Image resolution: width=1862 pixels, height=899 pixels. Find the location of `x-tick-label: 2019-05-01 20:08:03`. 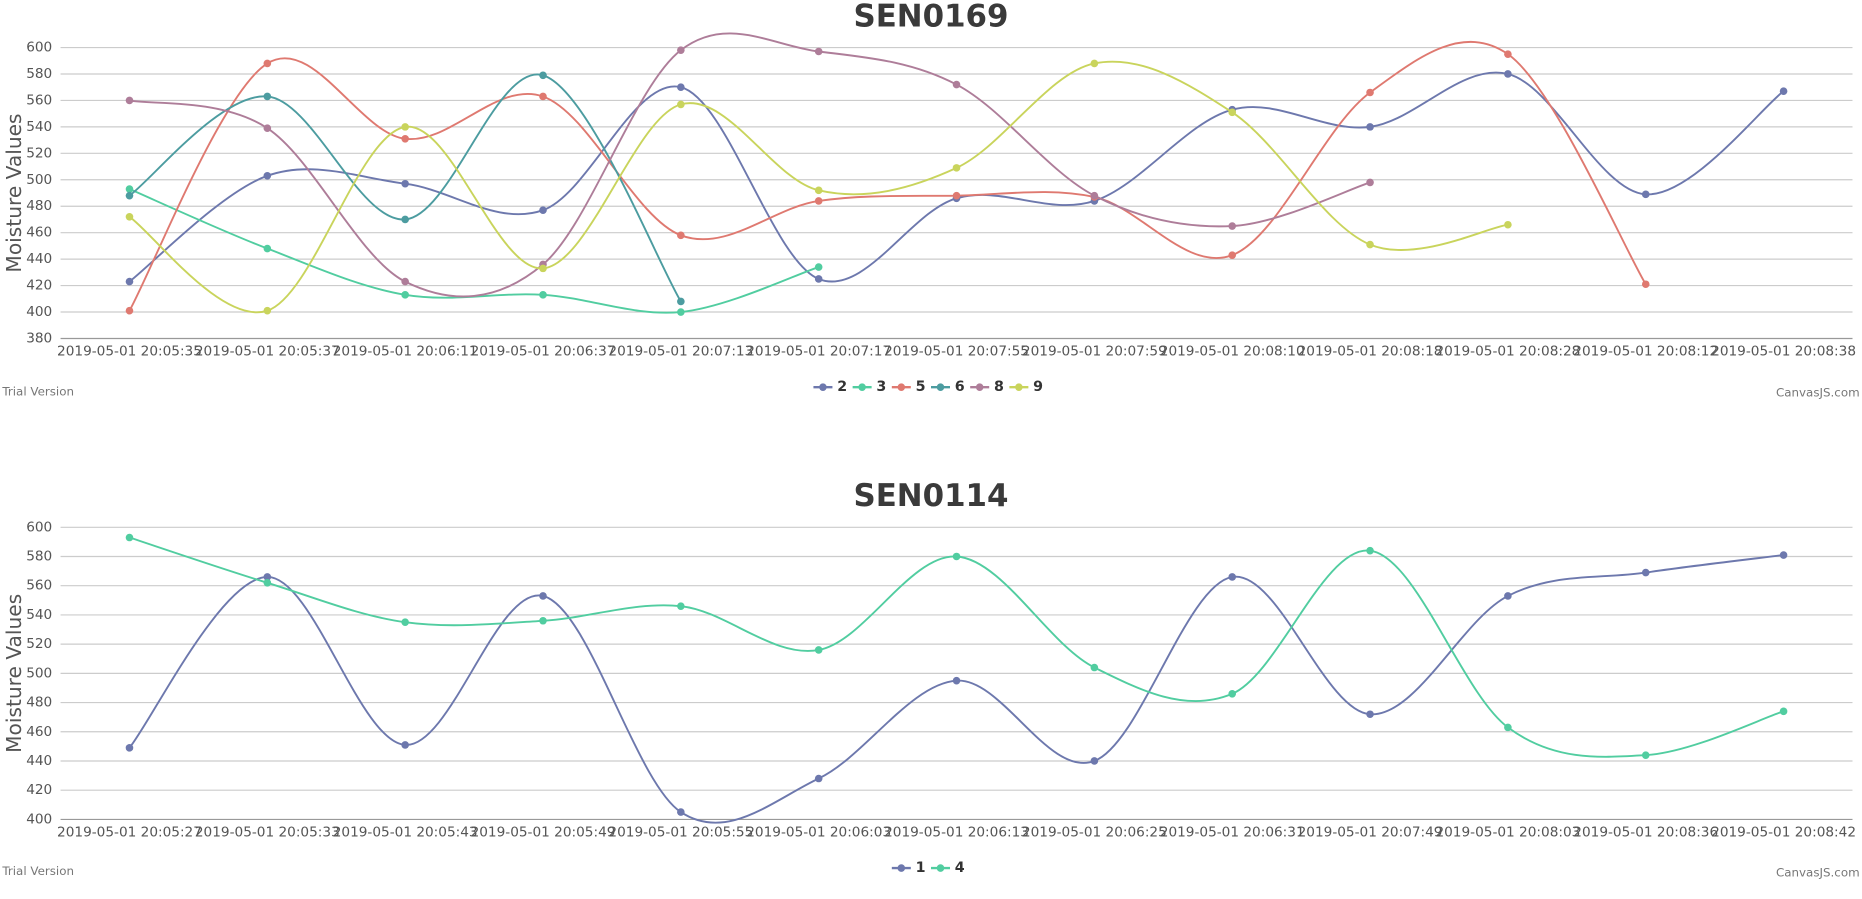

x-tick-label: 2019-05-01 20:08:03 is located at coordinates (1507, 832).